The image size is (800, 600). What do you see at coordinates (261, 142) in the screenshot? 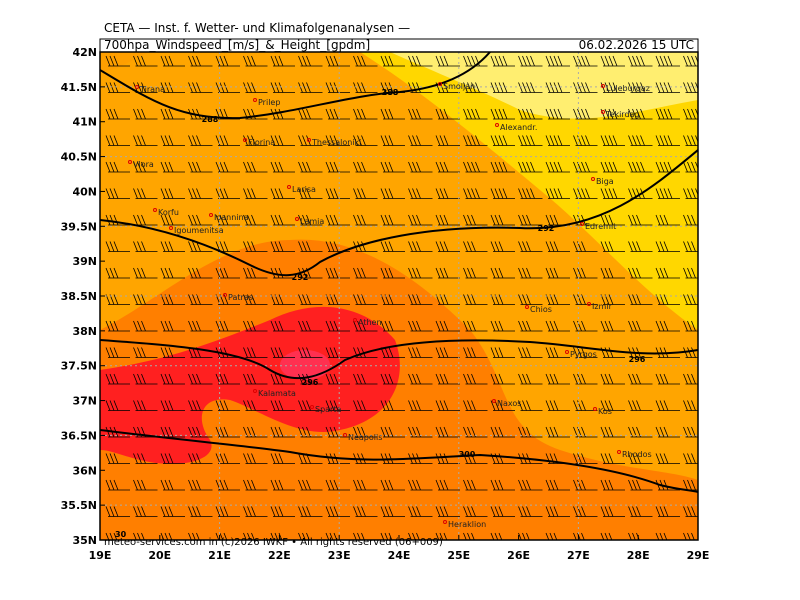
I see `city-label: Florina` at bounding box center [261, 142].